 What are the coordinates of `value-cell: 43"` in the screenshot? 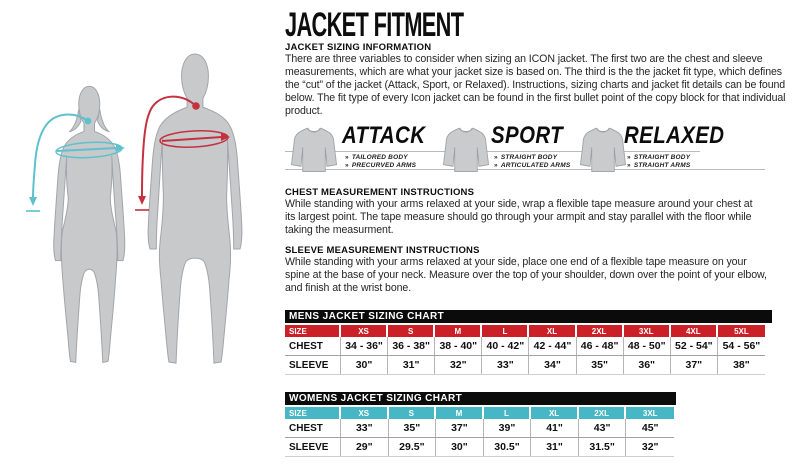 It's located at (603, 428).